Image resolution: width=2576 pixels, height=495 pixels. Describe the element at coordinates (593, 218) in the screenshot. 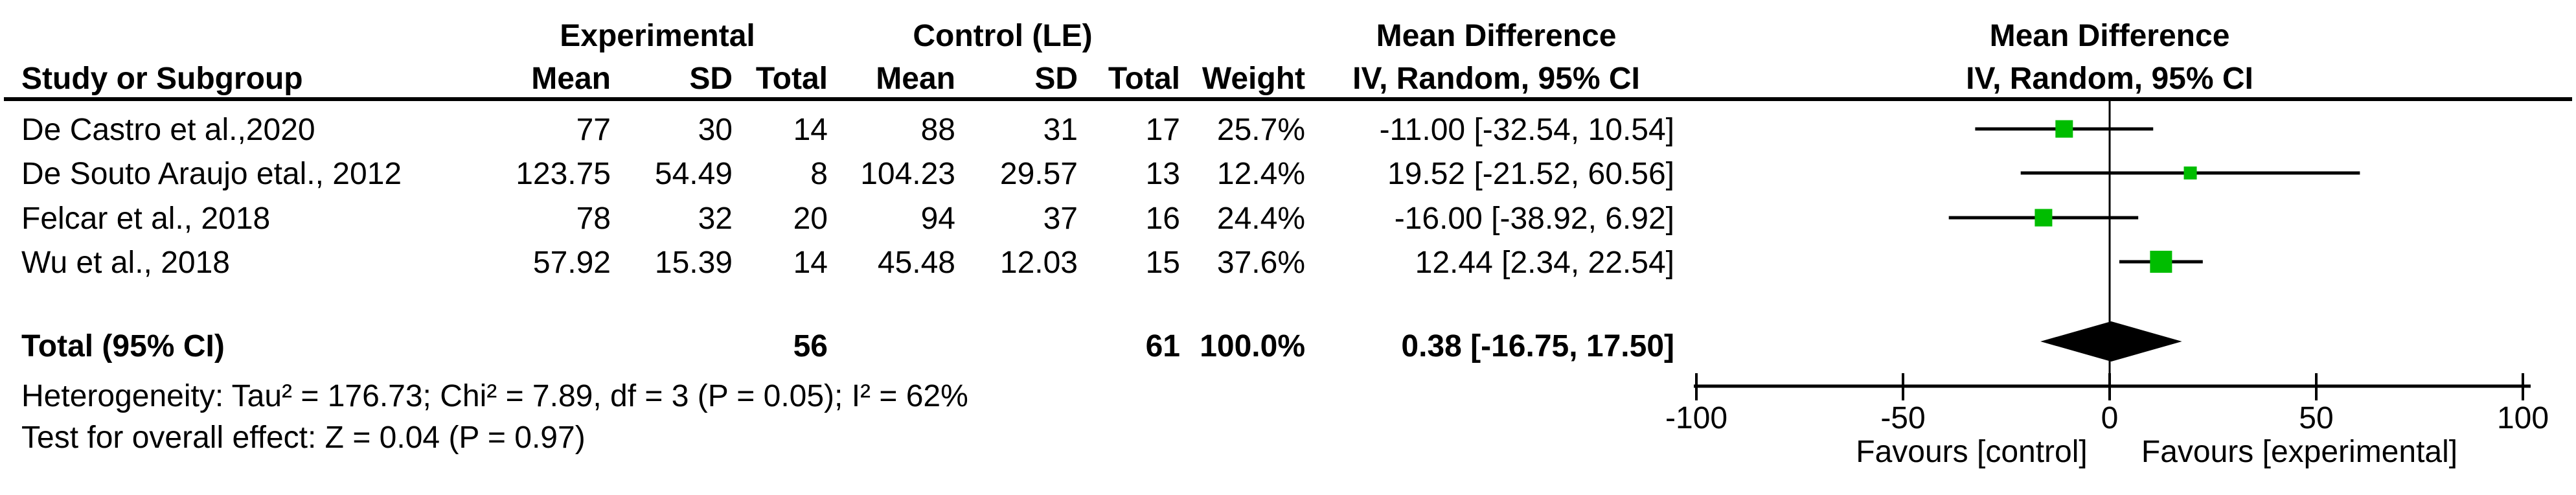

I see `cell-mean1: 78` at that location.